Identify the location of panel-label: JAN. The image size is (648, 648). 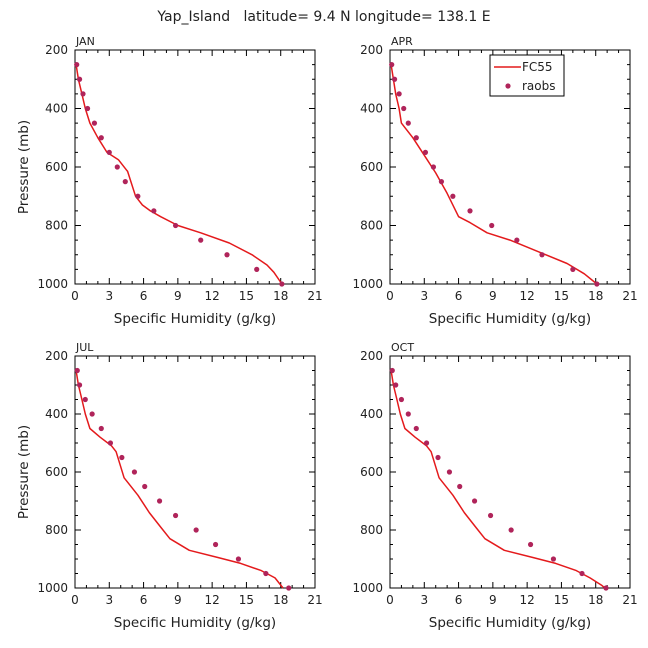
(85, 41).